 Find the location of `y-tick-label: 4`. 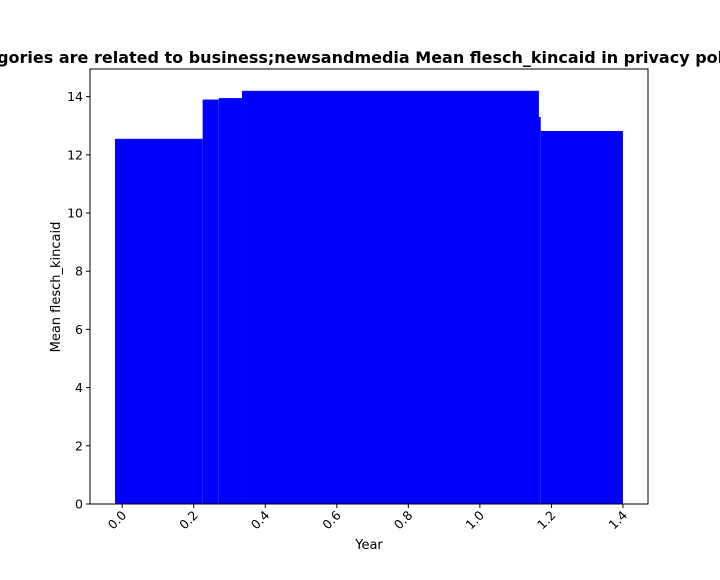

y-tick-label: 4 is located at coordinates (79, 387).